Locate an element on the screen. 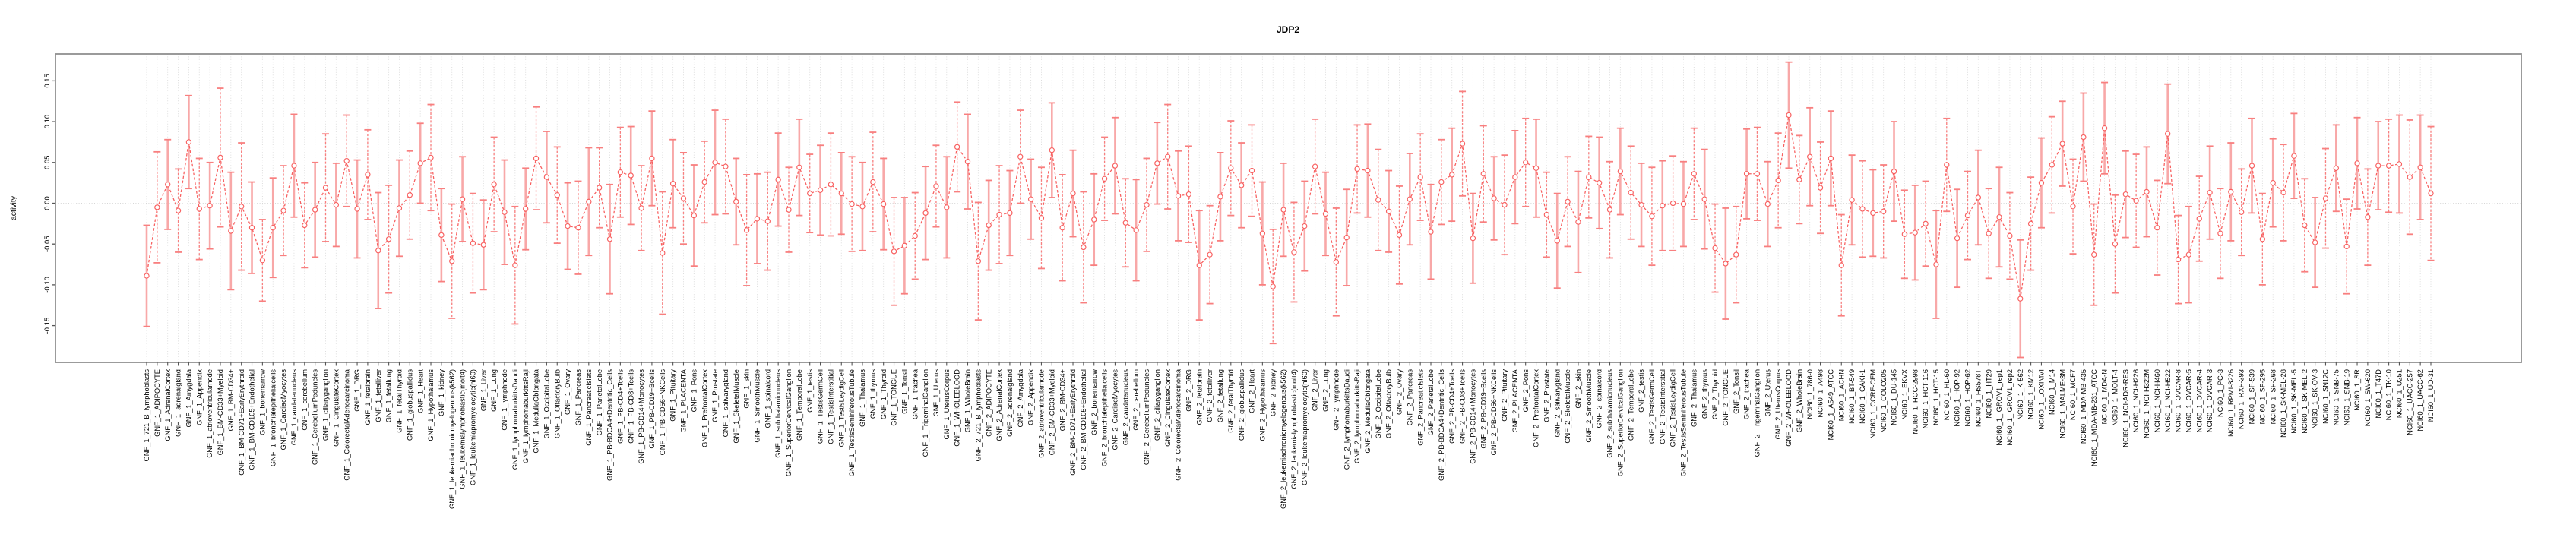 This screenshot has height=547, width=2576. x-tick-label: GNF_1_DRG is located at coordinates (357, 390).